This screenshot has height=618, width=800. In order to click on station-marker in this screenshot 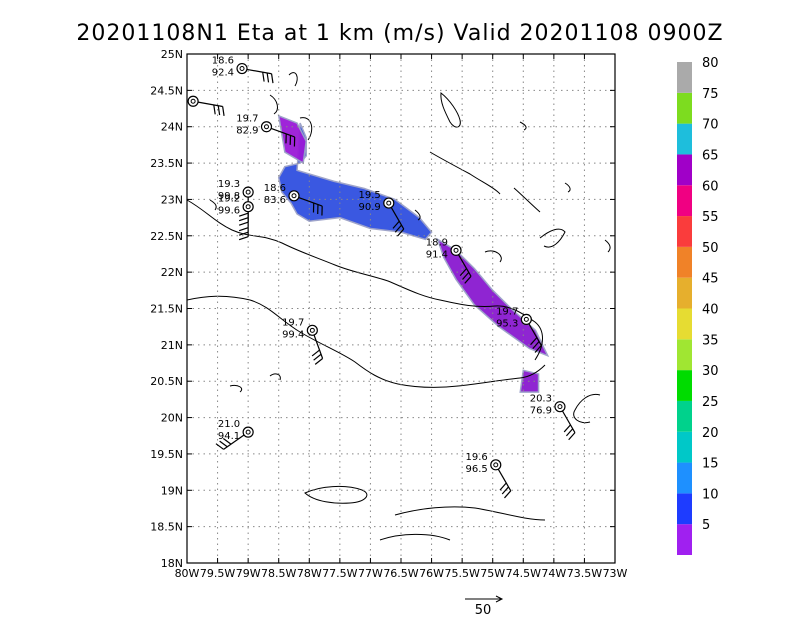, I will do `click(206, 105)`.